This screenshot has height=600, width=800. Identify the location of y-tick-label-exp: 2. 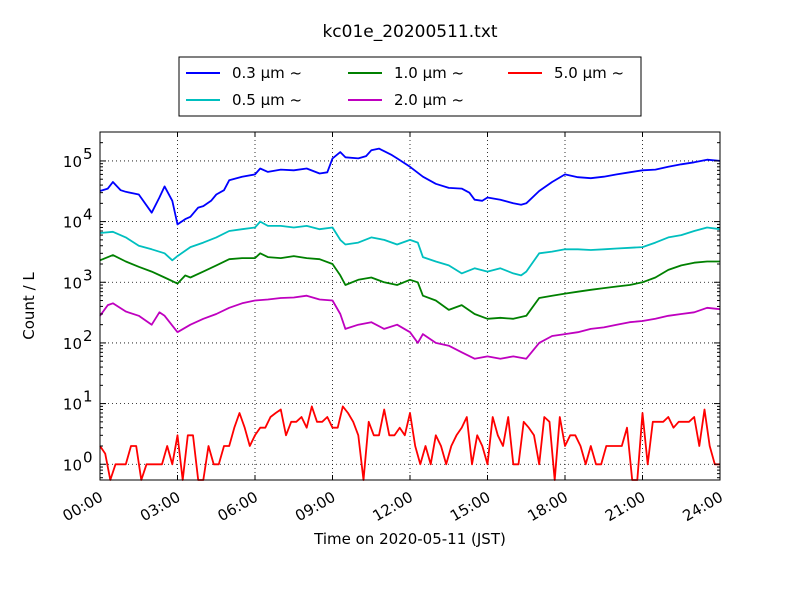
(88, 336).